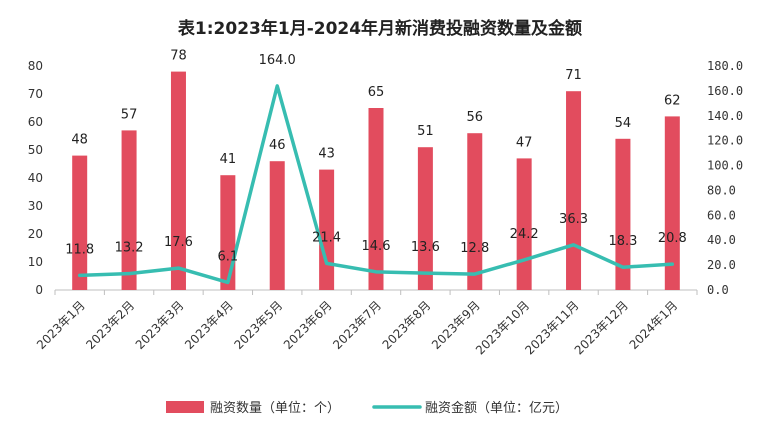 The image size is (760, 432). Describe the element at coordinates (425, 131) in the screenshot. I see `bar-data-label: 51` at that location.